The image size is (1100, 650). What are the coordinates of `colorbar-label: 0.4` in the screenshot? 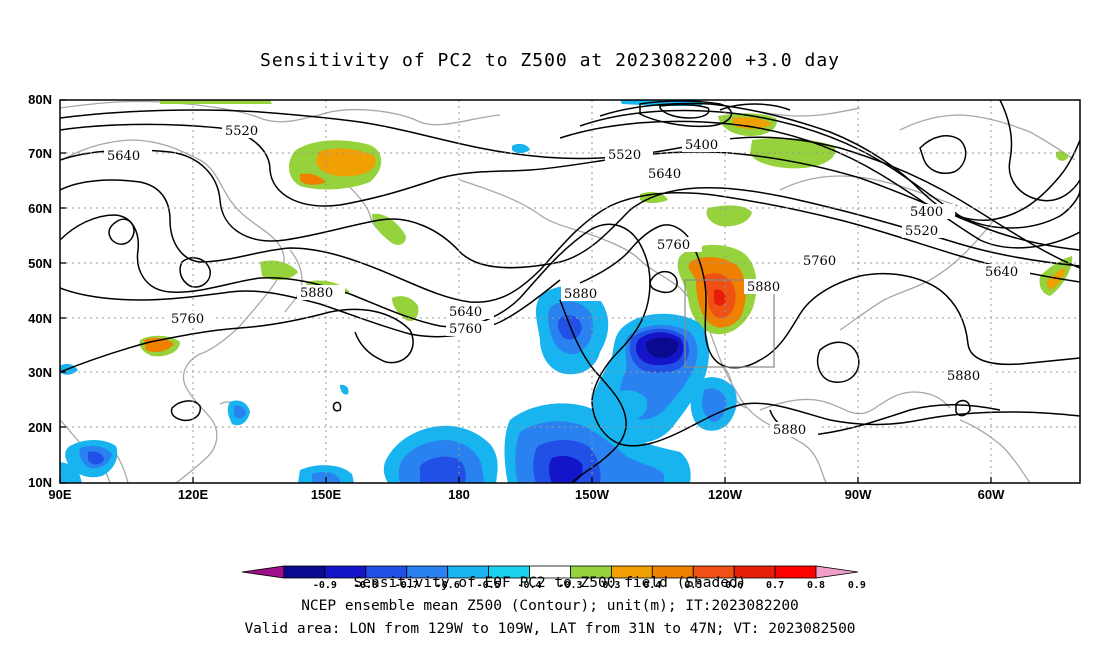 It's located at (652, 585).